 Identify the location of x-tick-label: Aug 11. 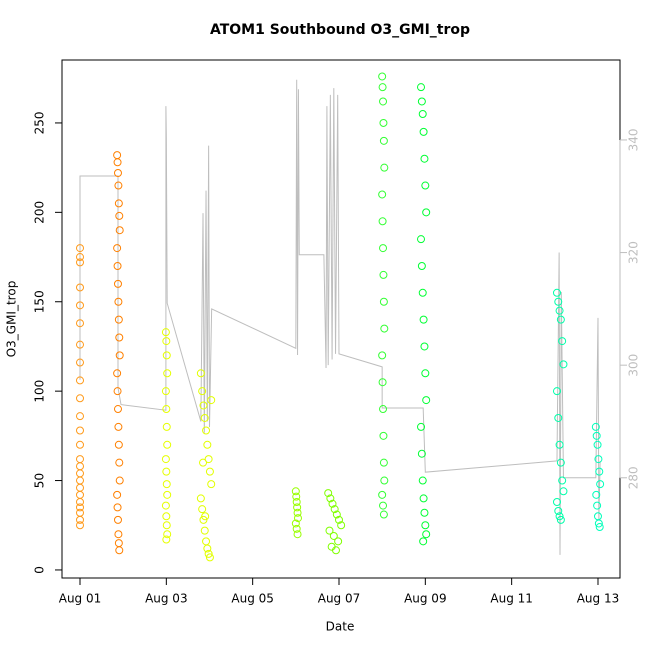
(511, 599).